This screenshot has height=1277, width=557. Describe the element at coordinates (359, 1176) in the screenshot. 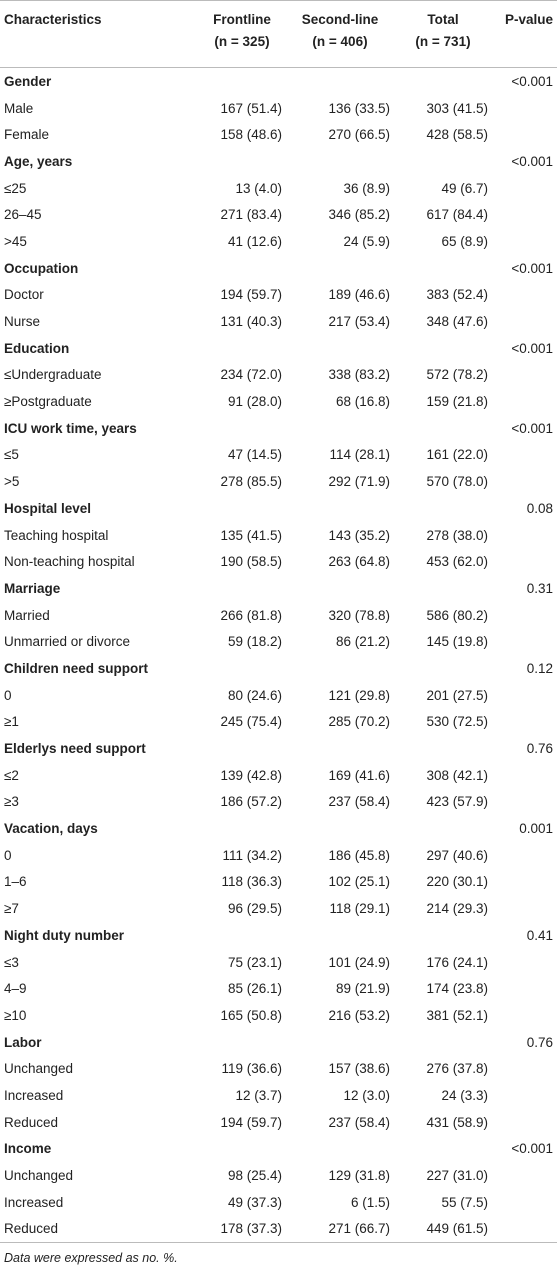

I see `cell: 129 (31.8)` at that location.